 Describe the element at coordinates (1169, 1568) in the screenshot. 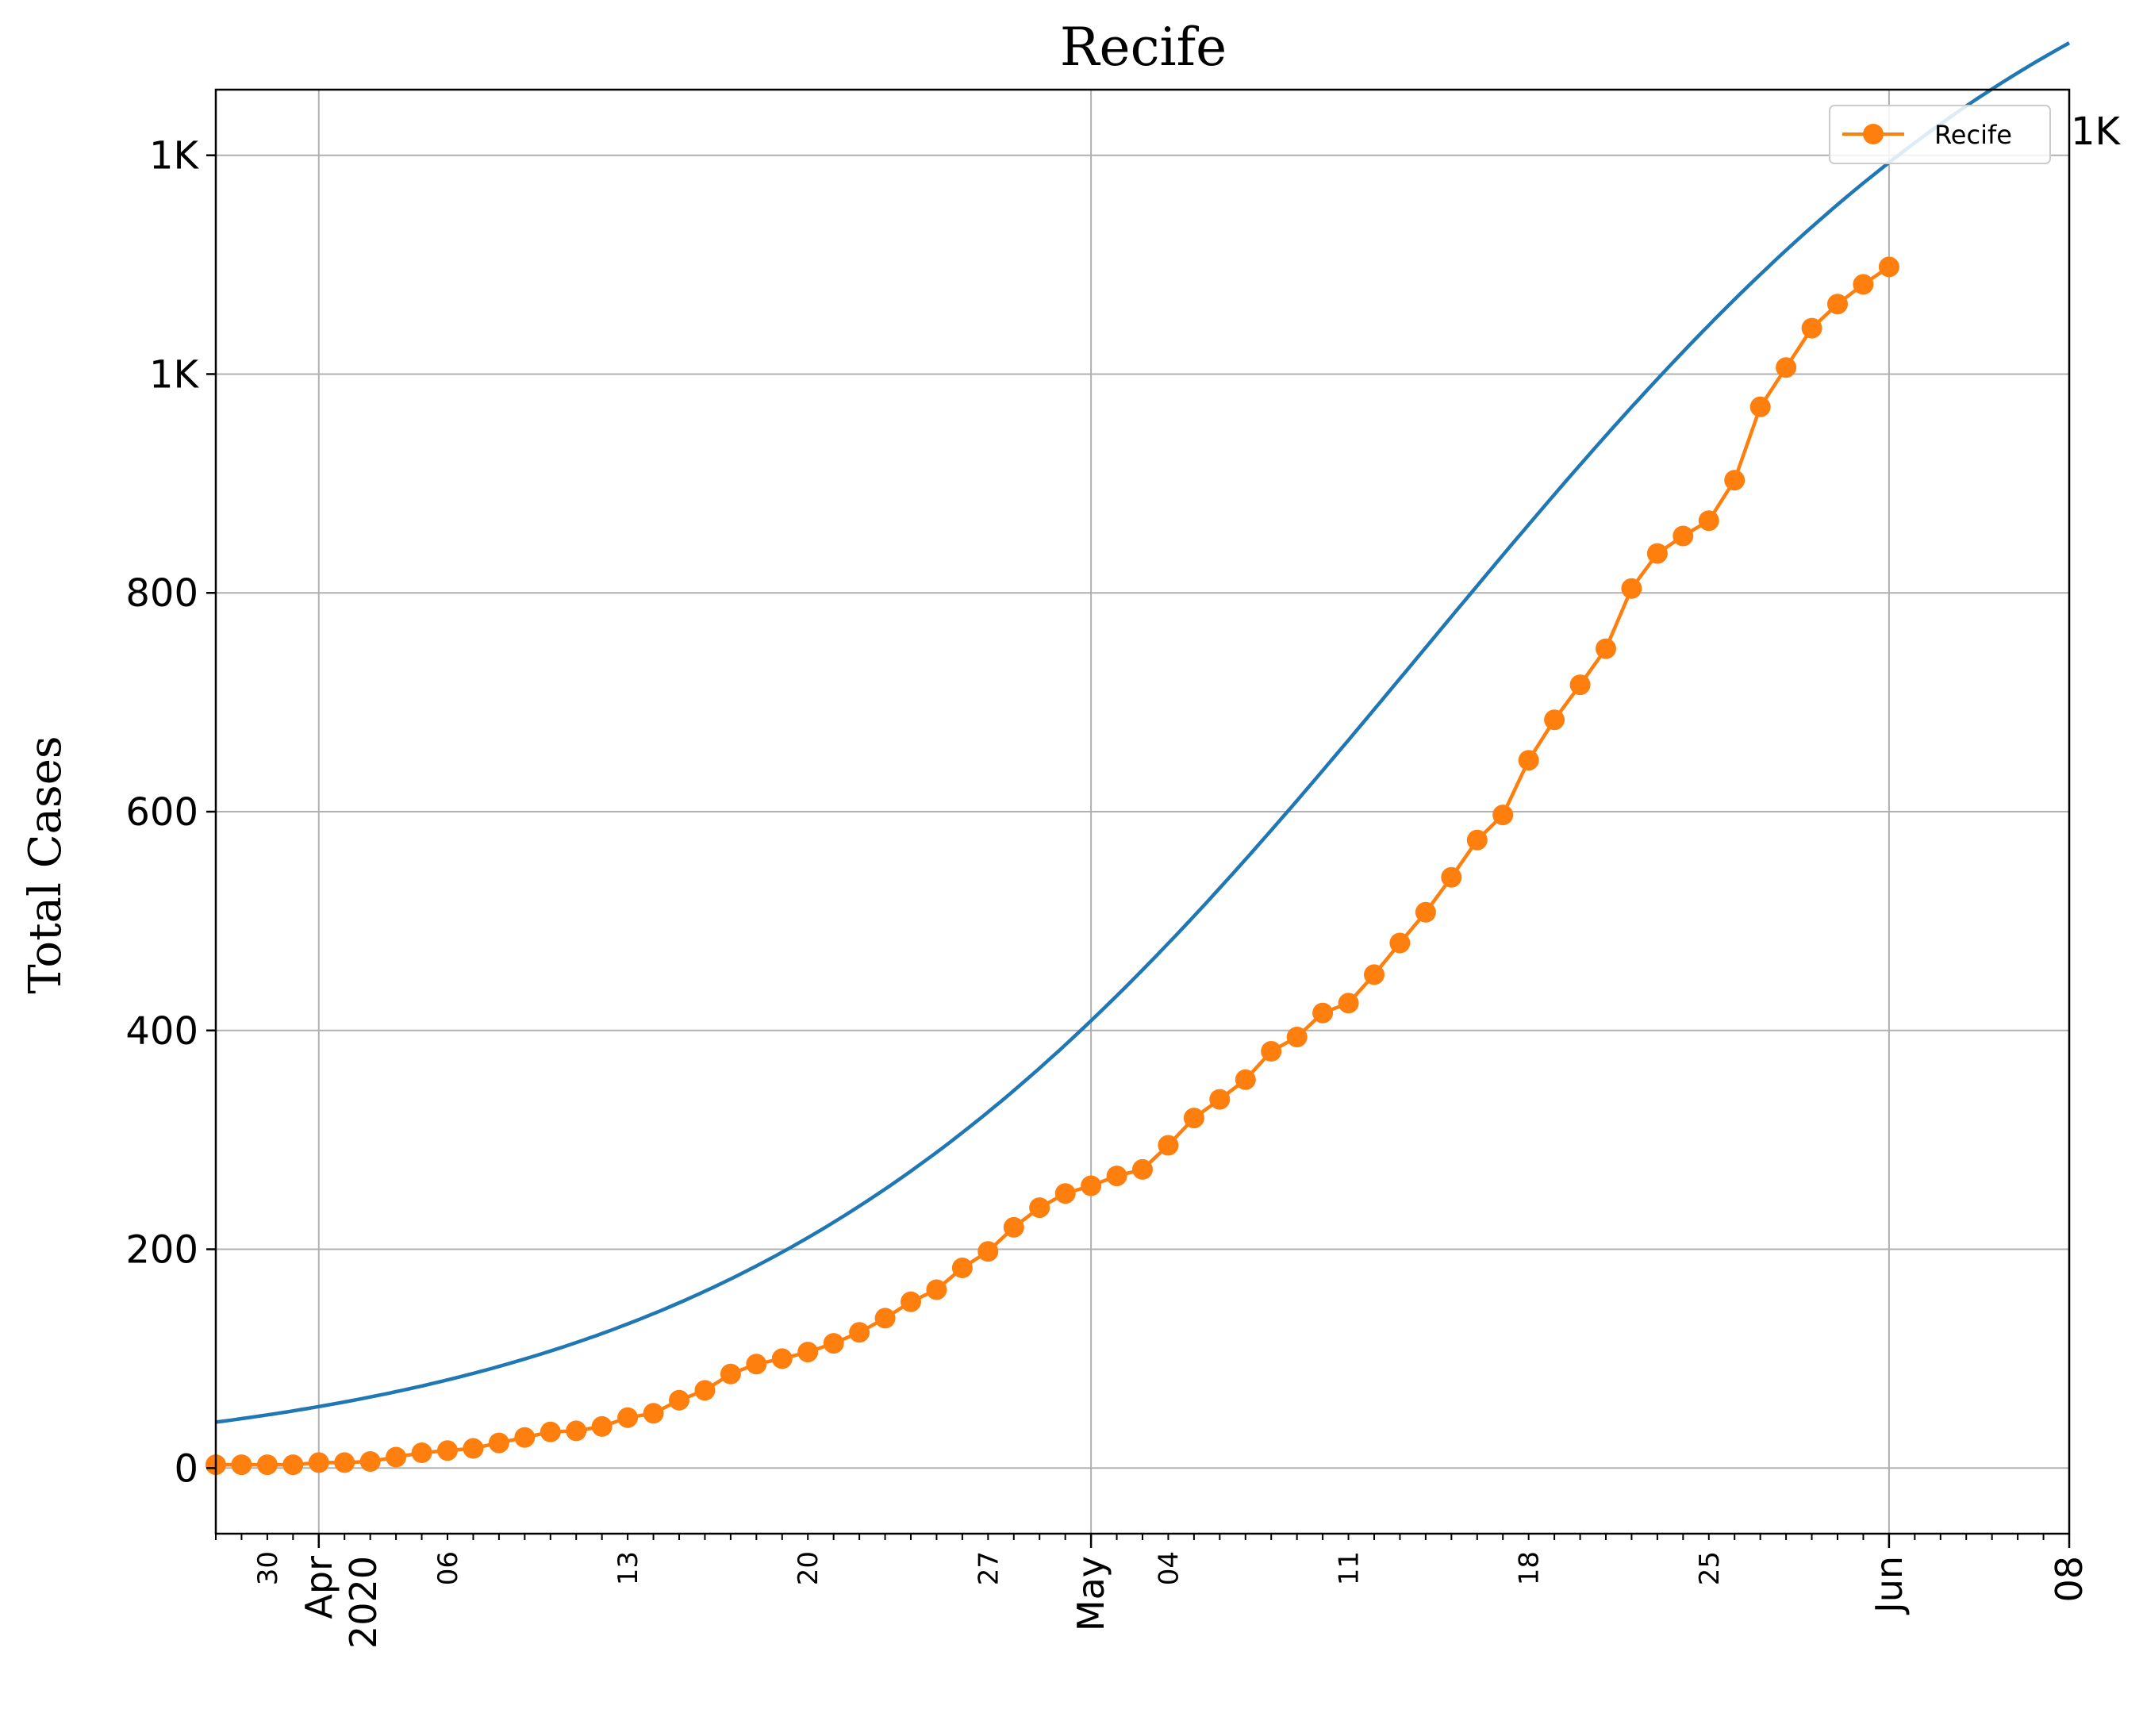

I see `x-minor-tick-label: 04` at that location.